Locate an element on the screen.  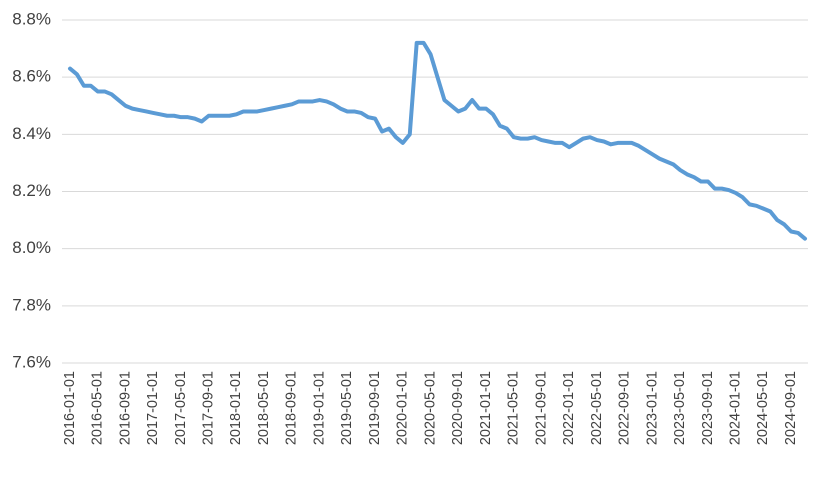
x-tick-label: 2017-09-01 is located at coordinates (209, 408).